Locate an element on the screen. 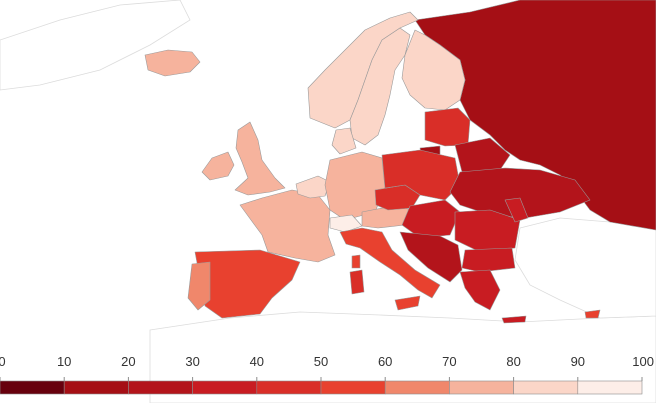 Image resolution: width=656 pixels, height=403 pixels. country-sardinia is located at coordinates (357, 282).